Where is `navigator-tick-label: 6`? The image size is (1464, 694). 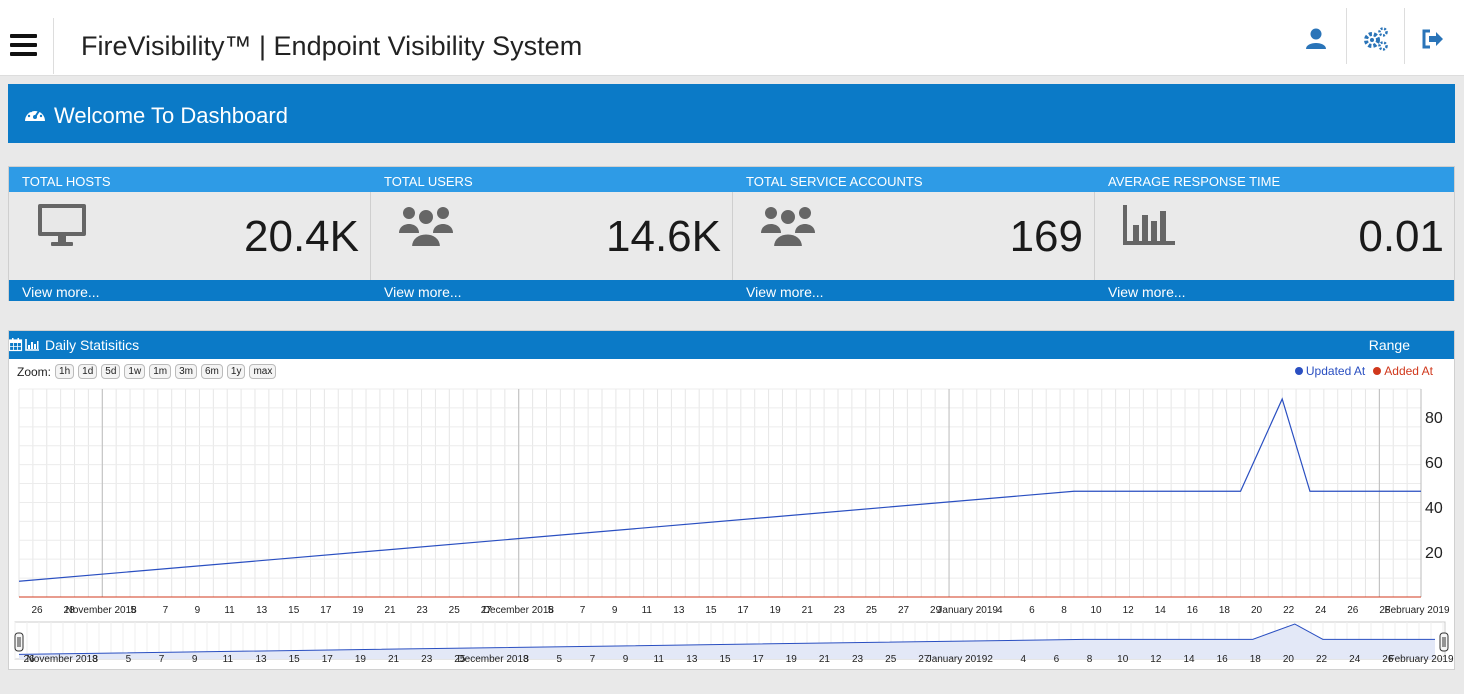 navigator-tick-label: 6 is located at coordinates (1057, 659).